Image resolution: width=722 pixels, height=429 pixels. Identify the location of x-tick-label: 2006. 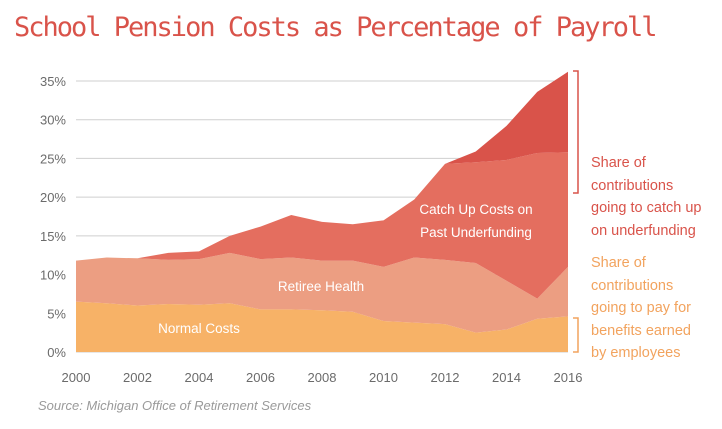
(260, 377).